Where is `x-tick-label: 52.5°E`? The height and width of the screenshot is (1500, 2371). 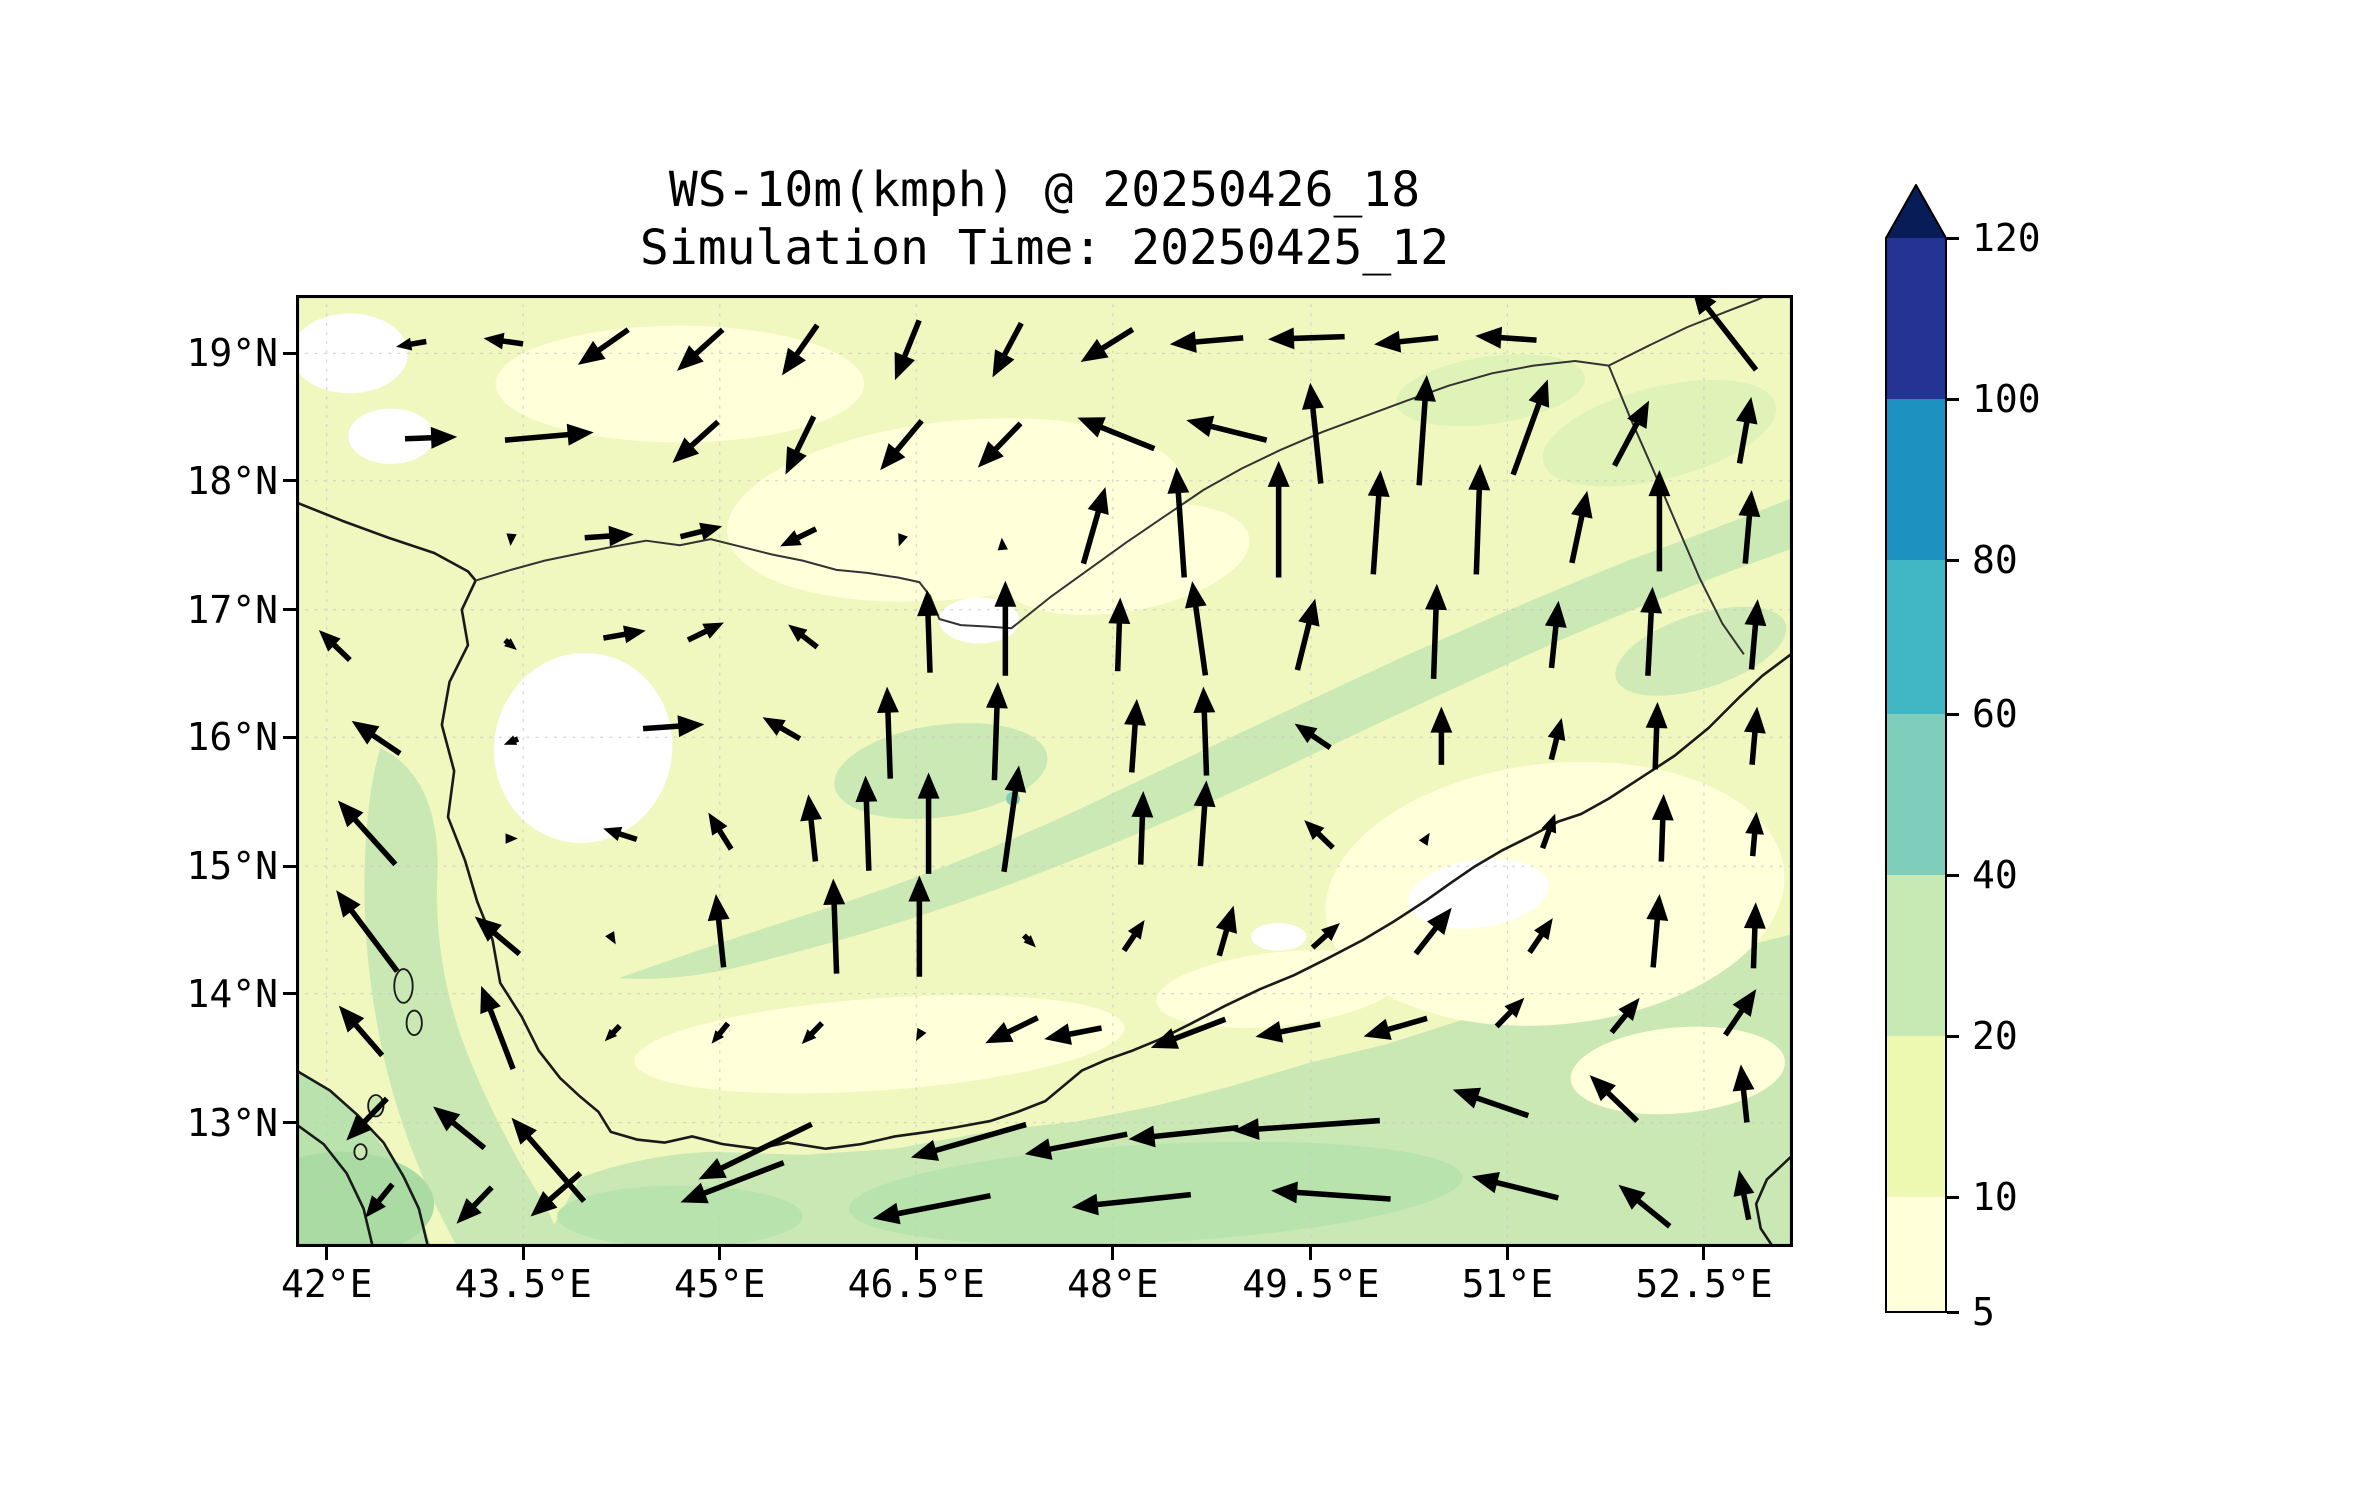
x-tick-label: 52.5°E is located at coordinates (1704, 1284).